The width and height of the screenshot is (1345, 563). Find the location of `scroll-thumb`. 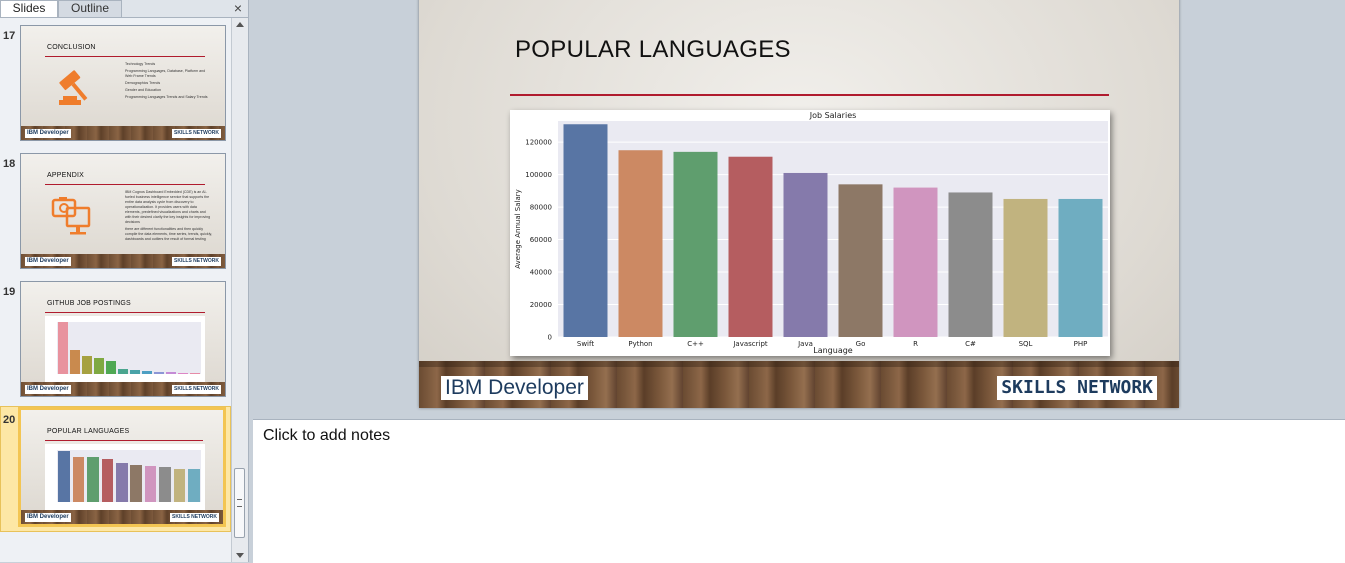

scroll-thumb is located at coordinates (239, 503).